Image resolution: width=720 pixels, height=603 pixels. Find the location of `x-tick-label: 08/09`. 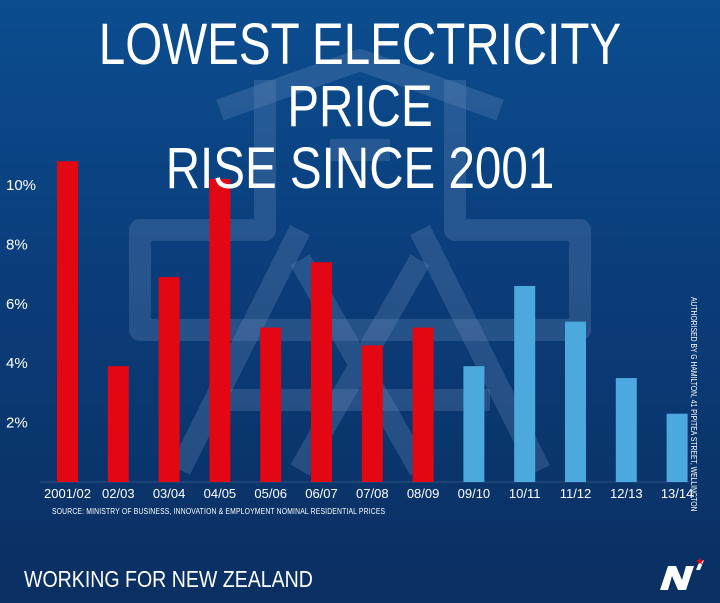

x-tick-label: 08/09 is located at coordinates (423, 493).